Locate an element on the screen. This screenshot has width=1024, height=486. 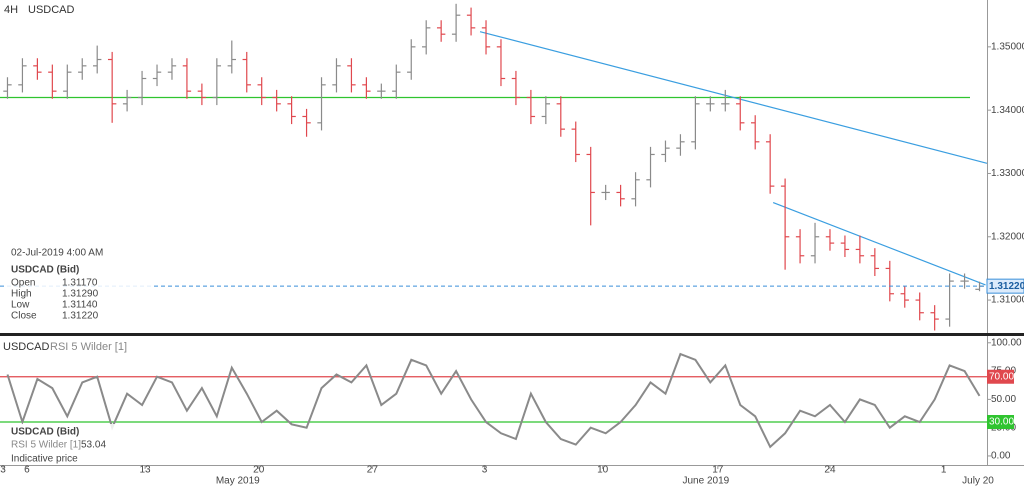
y-tick-label: 1.31000 is located at coordinates (1007, 300).